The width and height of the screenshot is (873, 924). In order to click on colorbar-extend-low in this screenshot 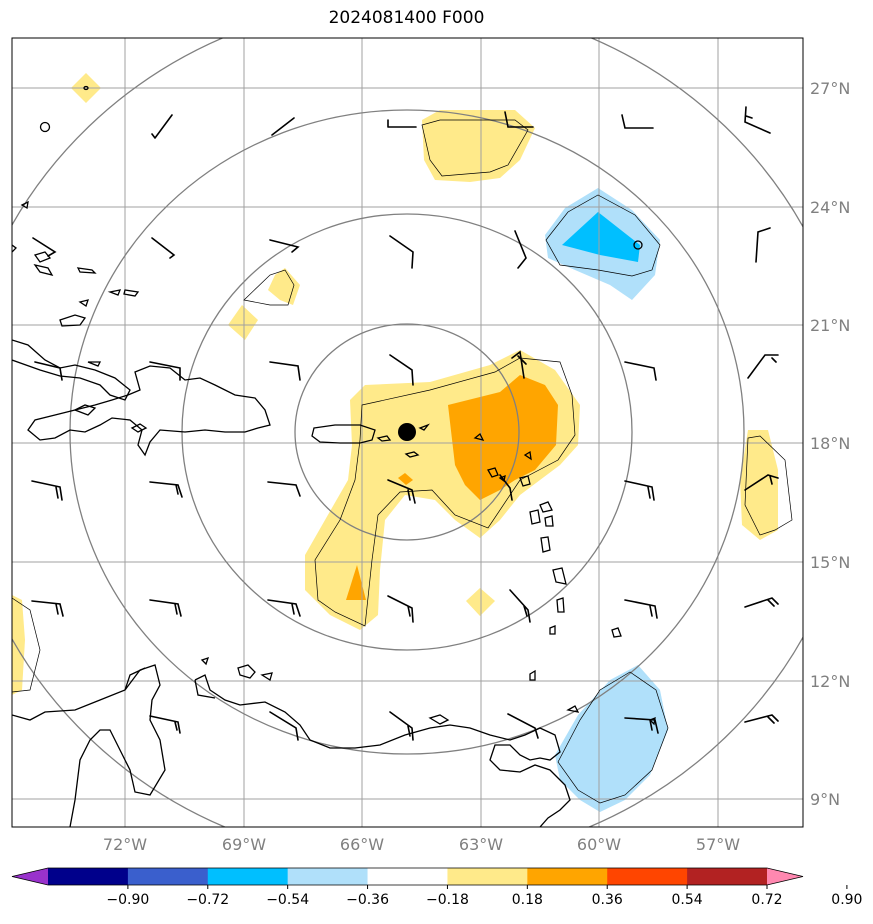, I will do `click(30, 876)`.